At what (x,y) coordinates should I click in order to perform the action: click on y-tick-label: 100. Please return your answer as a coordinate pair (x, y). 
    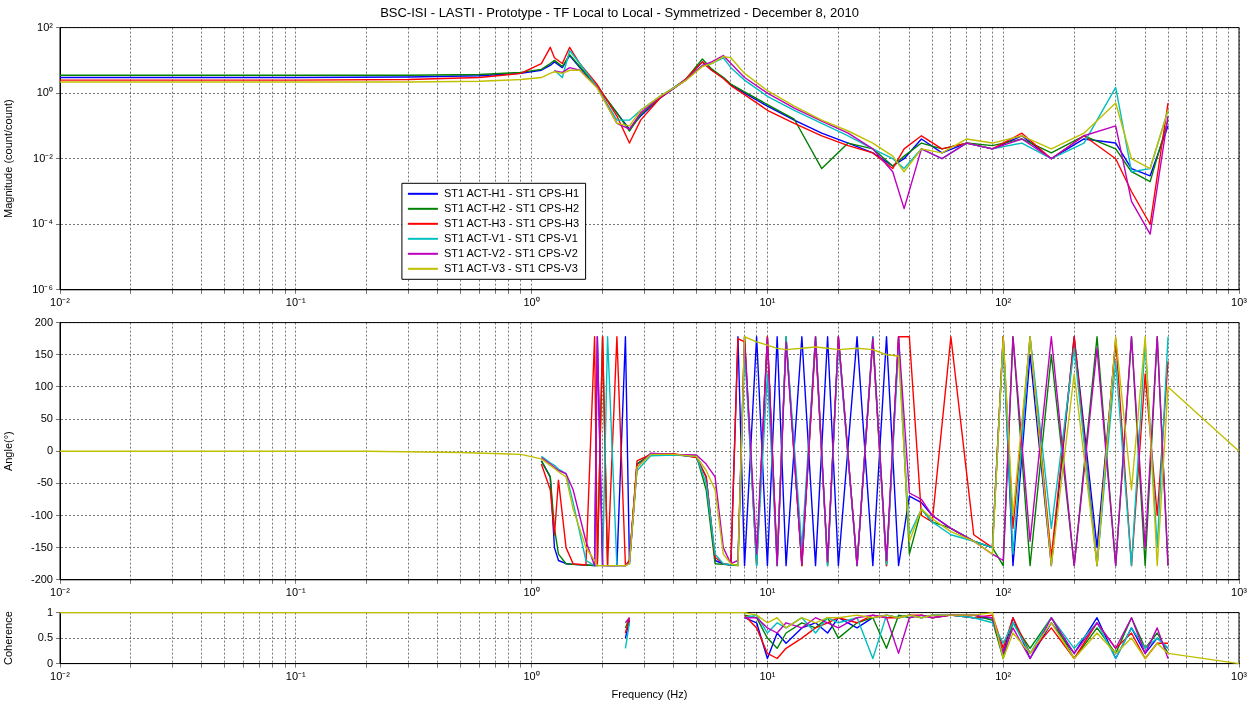
    Looking at the image, I should click on (43, 385).